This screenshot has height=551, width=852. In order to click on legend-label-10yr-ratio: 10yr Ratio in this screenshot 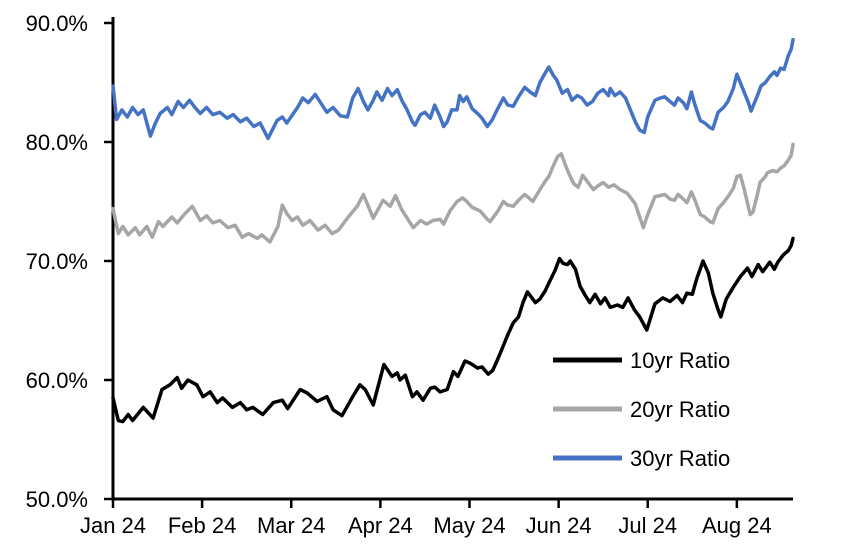, I will do `click(680, 360)`.